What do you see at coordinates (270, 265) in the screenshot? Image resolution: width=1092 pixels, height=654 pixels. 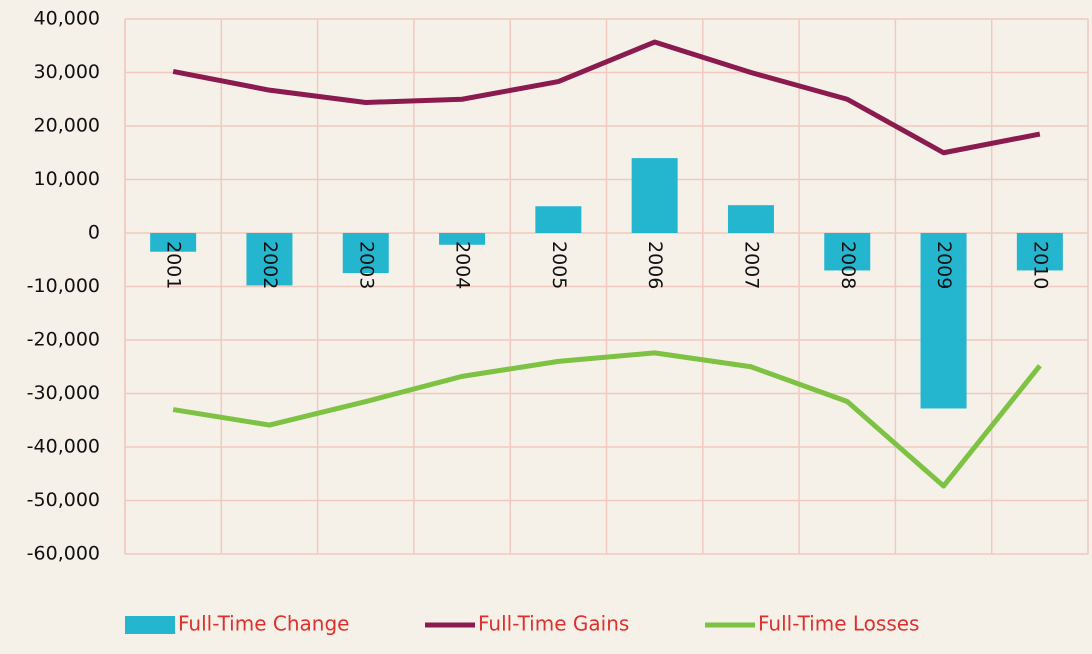 I see `x-tick-label: 2002` at bounding box center [270, 265].